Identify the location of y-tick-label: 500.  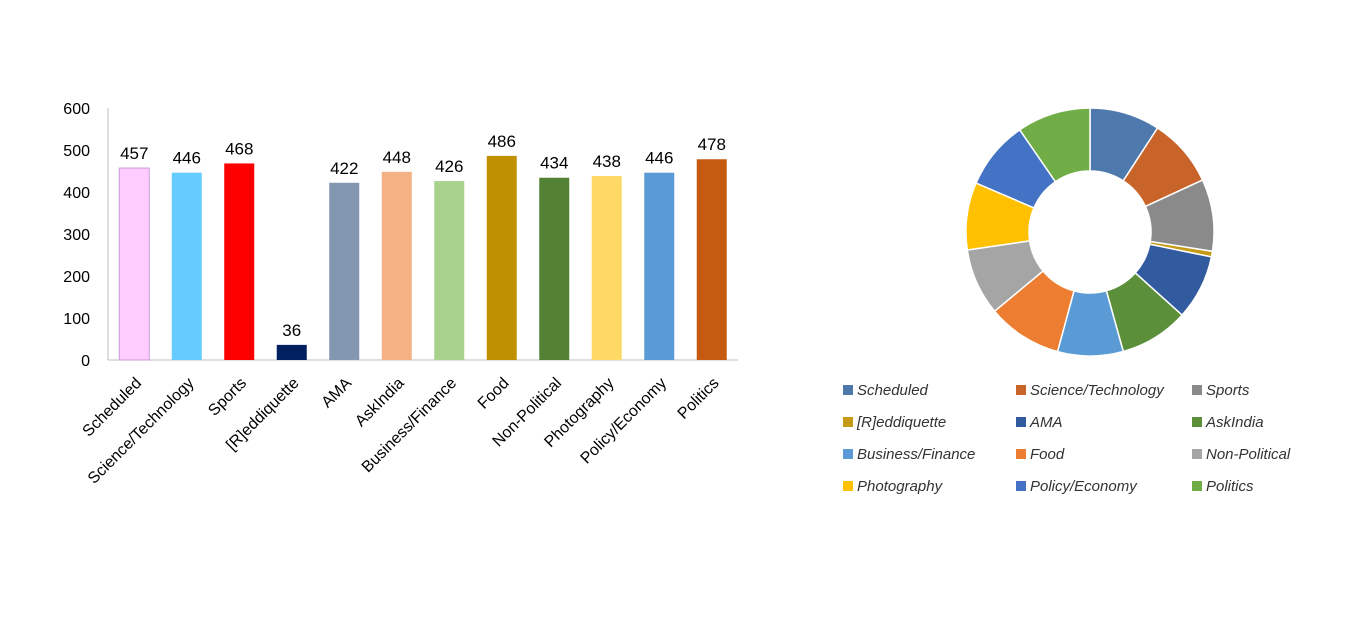
(76, 151).